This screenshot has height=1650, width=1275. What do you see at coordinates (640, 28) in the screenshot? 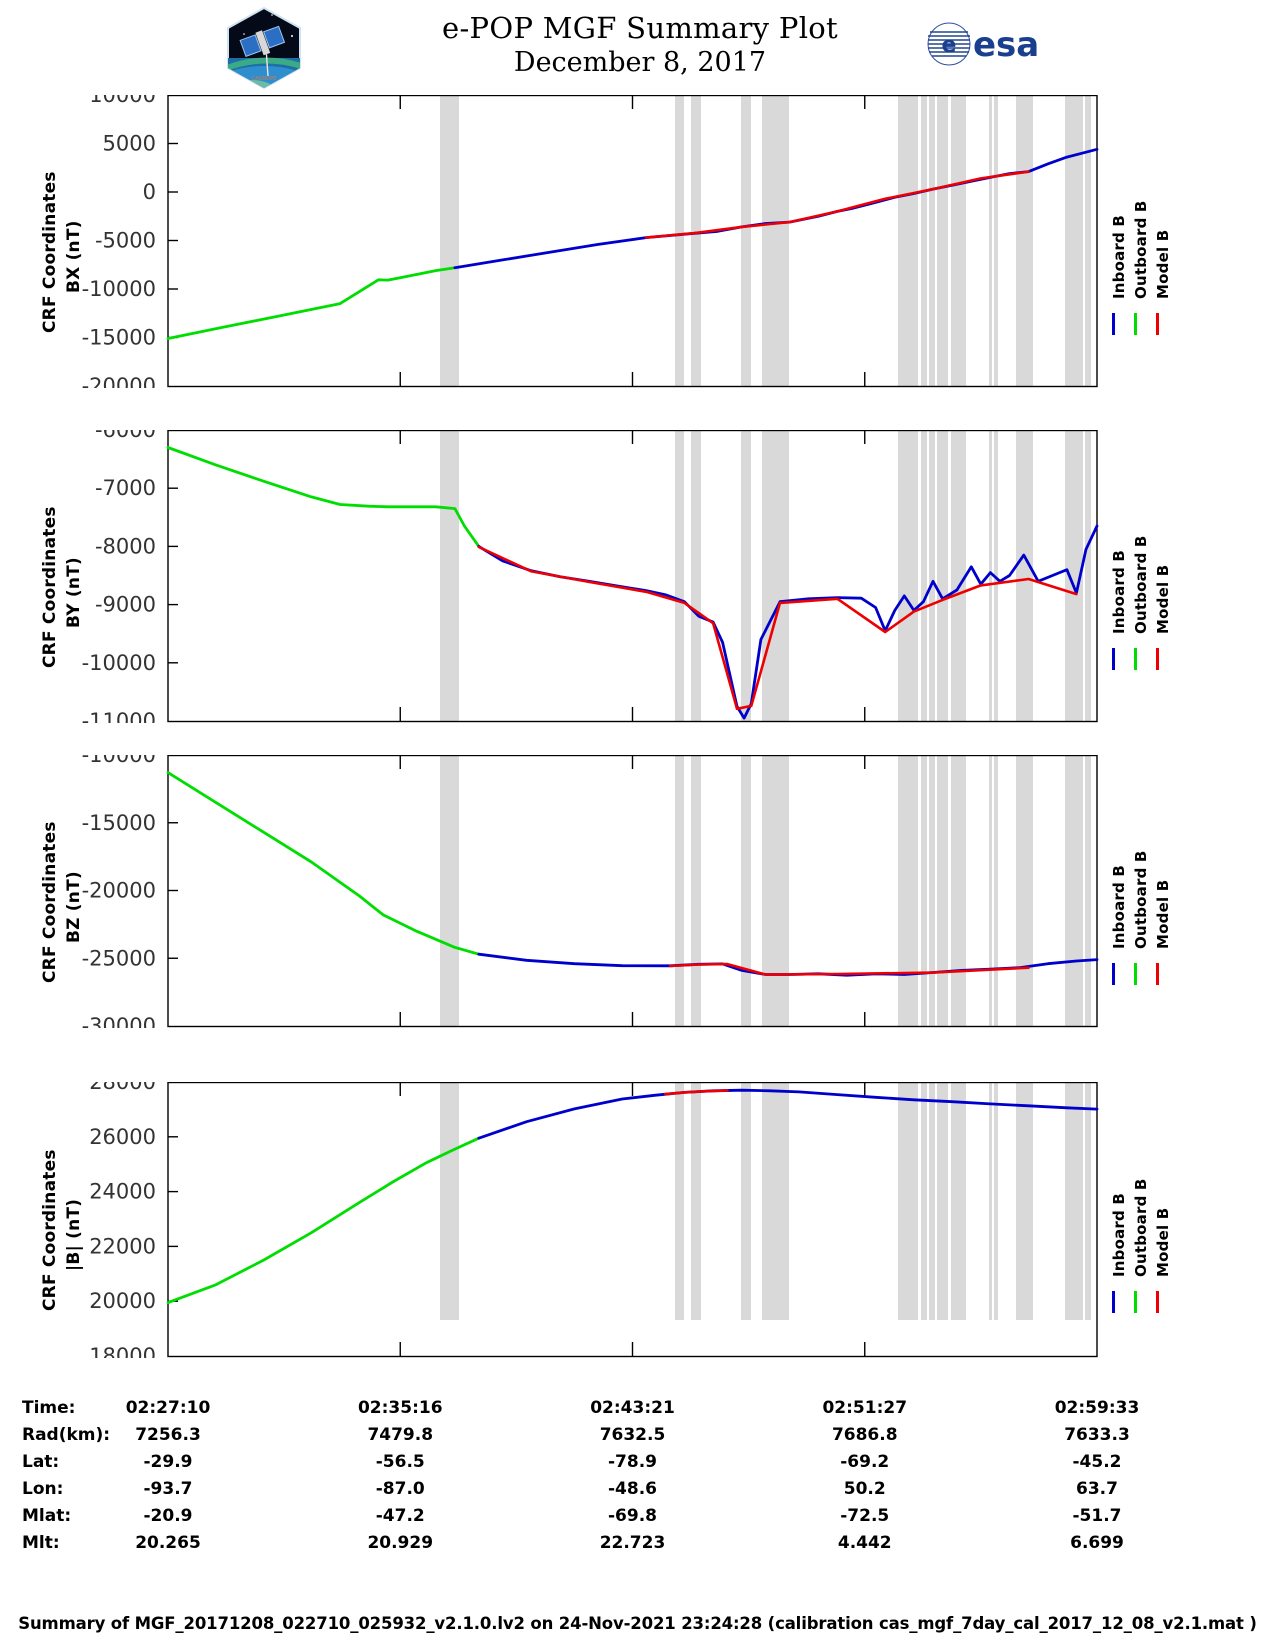
I see `title-line-1: e-POP MGF Summary Plot` at bounding box center [640, 28].